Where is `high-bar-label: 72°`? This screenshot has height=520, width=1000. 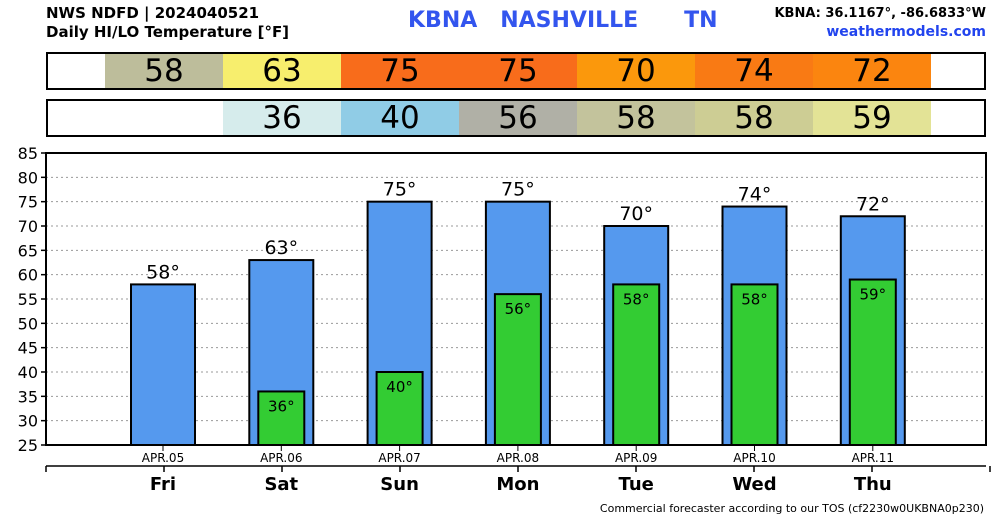 high-bar-label: 72° is located at coordinates (873, 204).